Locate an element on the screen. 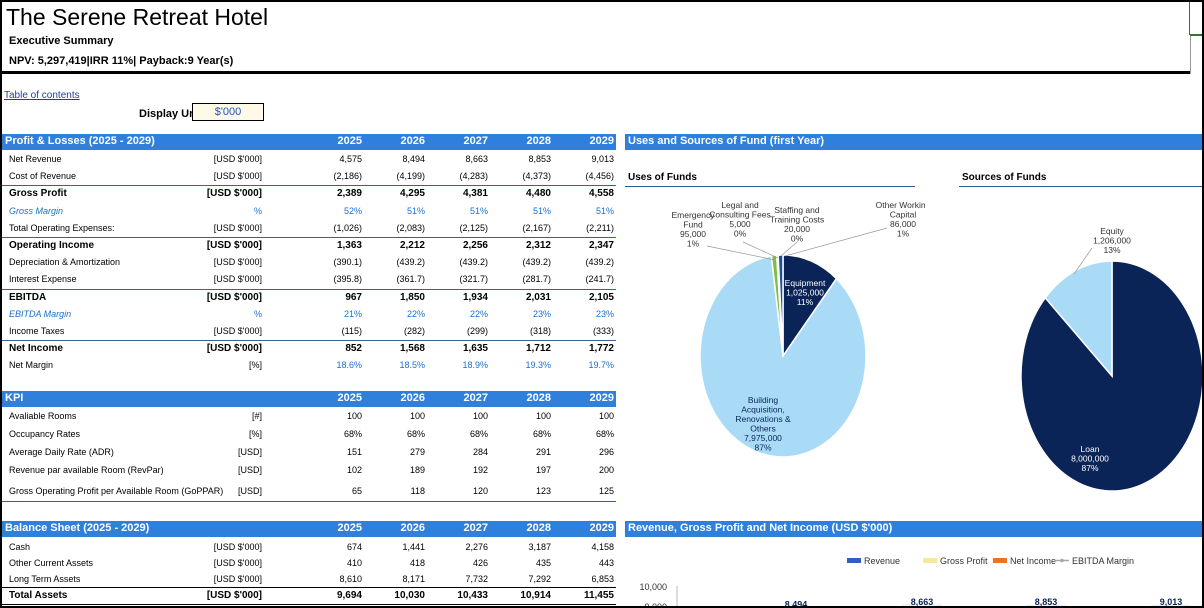 The height and width of the screenshot is (608, 1204). kpi-cell: 120 is located at coordinates (480, 491).